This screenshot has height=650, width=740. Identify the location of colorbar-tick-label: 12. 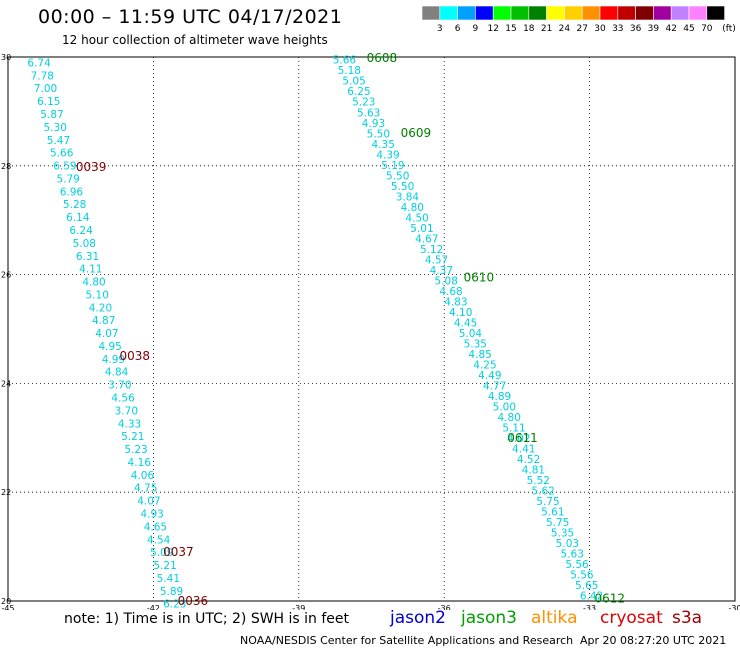
(492, 29).